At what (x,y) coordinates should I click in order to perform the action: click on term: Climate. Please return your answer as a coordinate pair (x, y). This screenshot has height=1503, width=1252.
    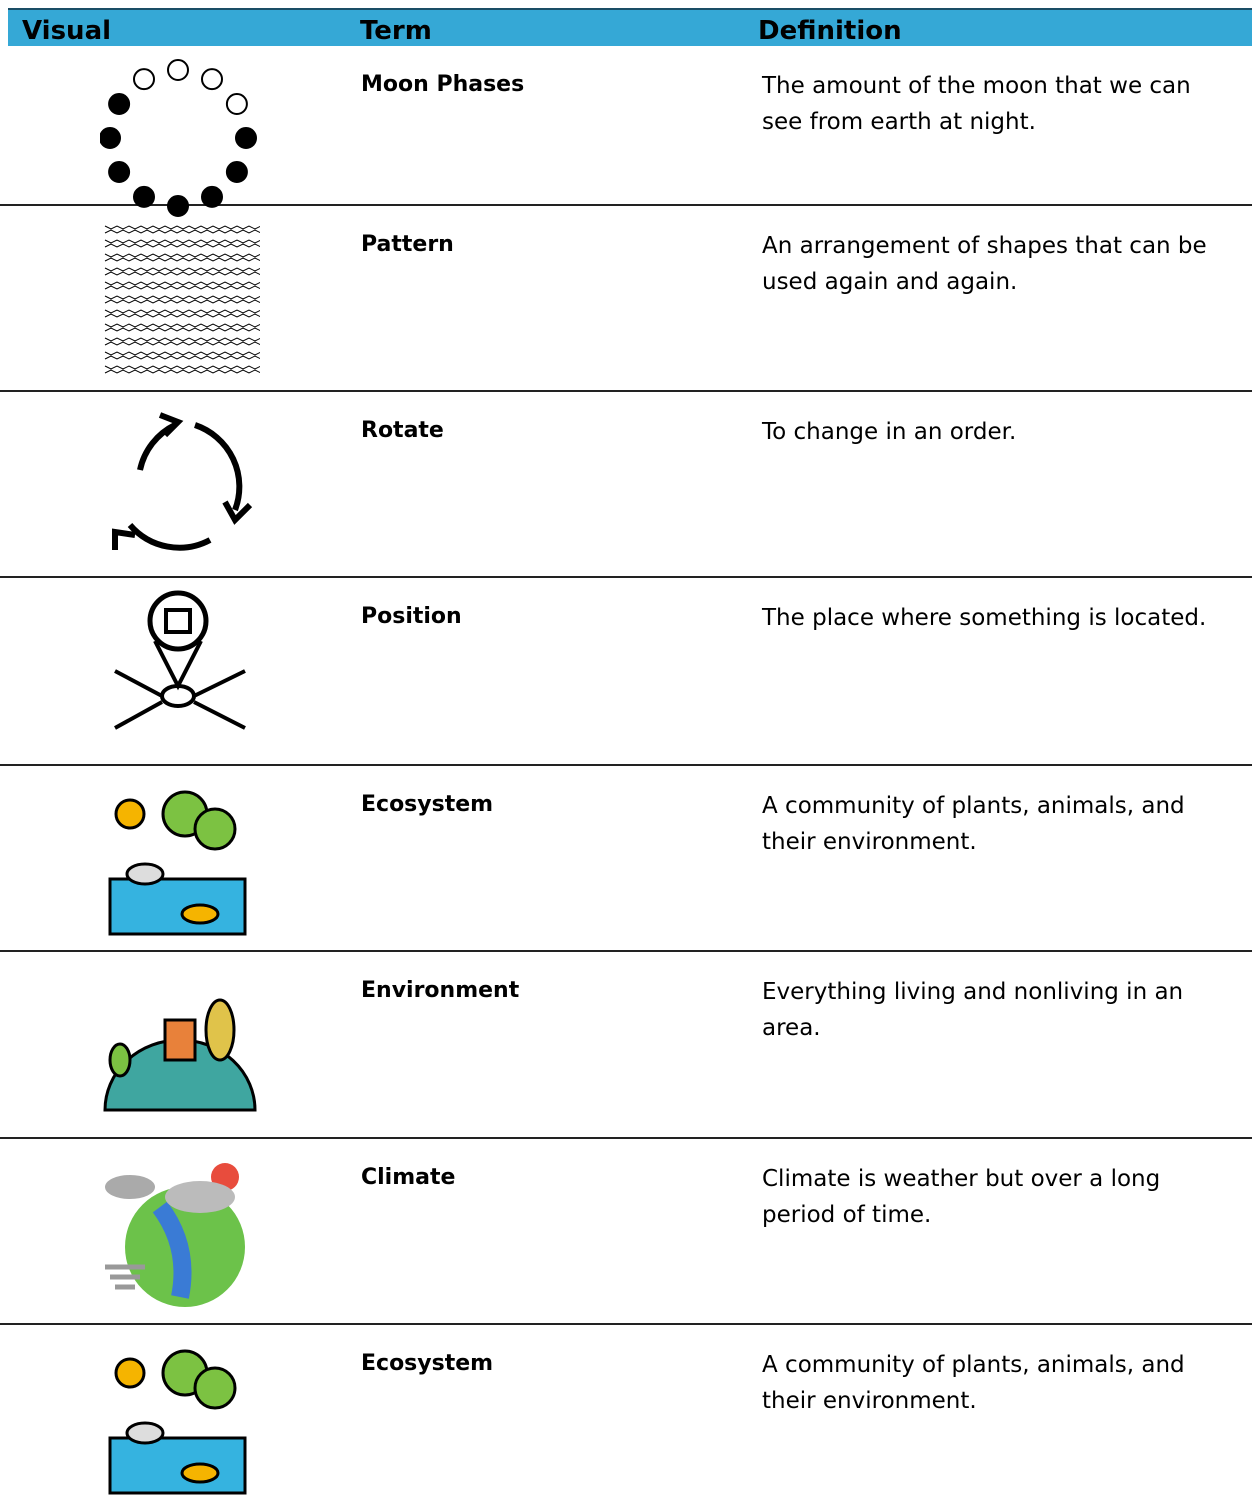
    Looking at the image, I should click on (408, 1177).